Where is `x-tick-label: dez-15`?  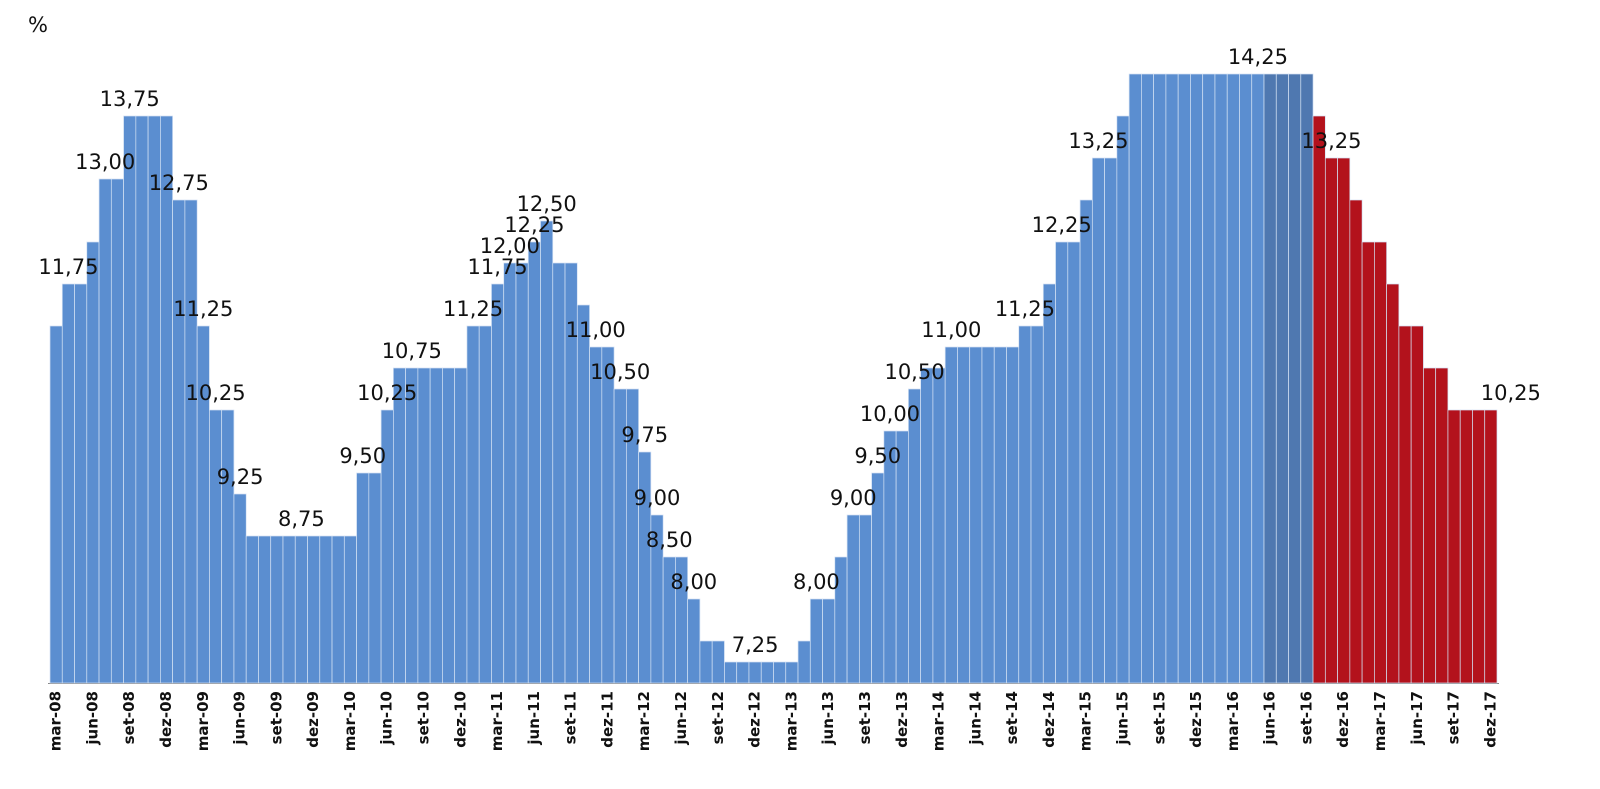 x-tick-label: dez-15 is located at coordinates (1196, 719).